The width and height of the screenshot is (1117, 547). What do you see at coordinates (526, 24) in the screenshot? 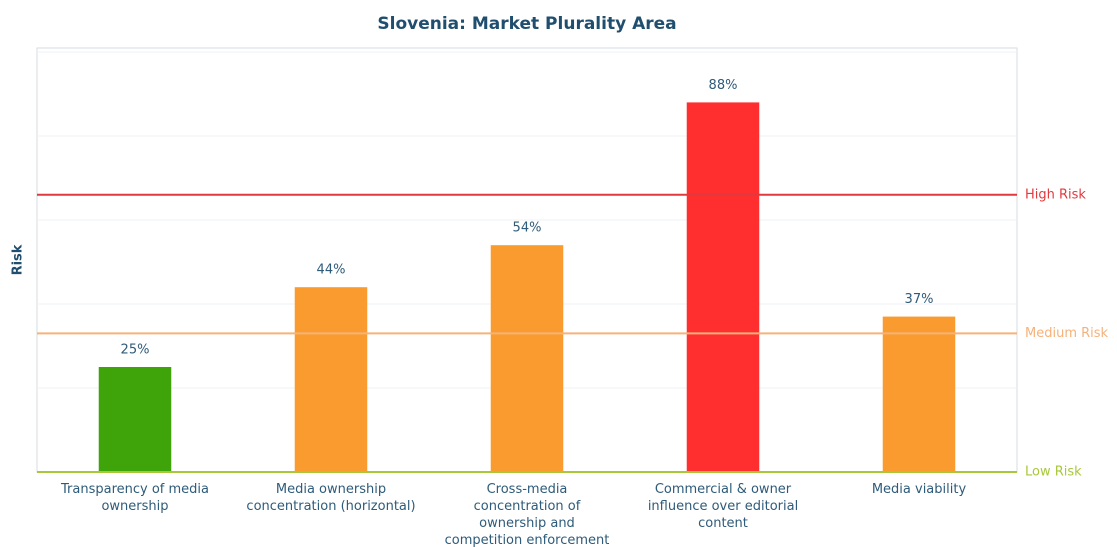
I see `chart-title: Slovenia: Market Plurality Area` at bounding box center [526, 24].